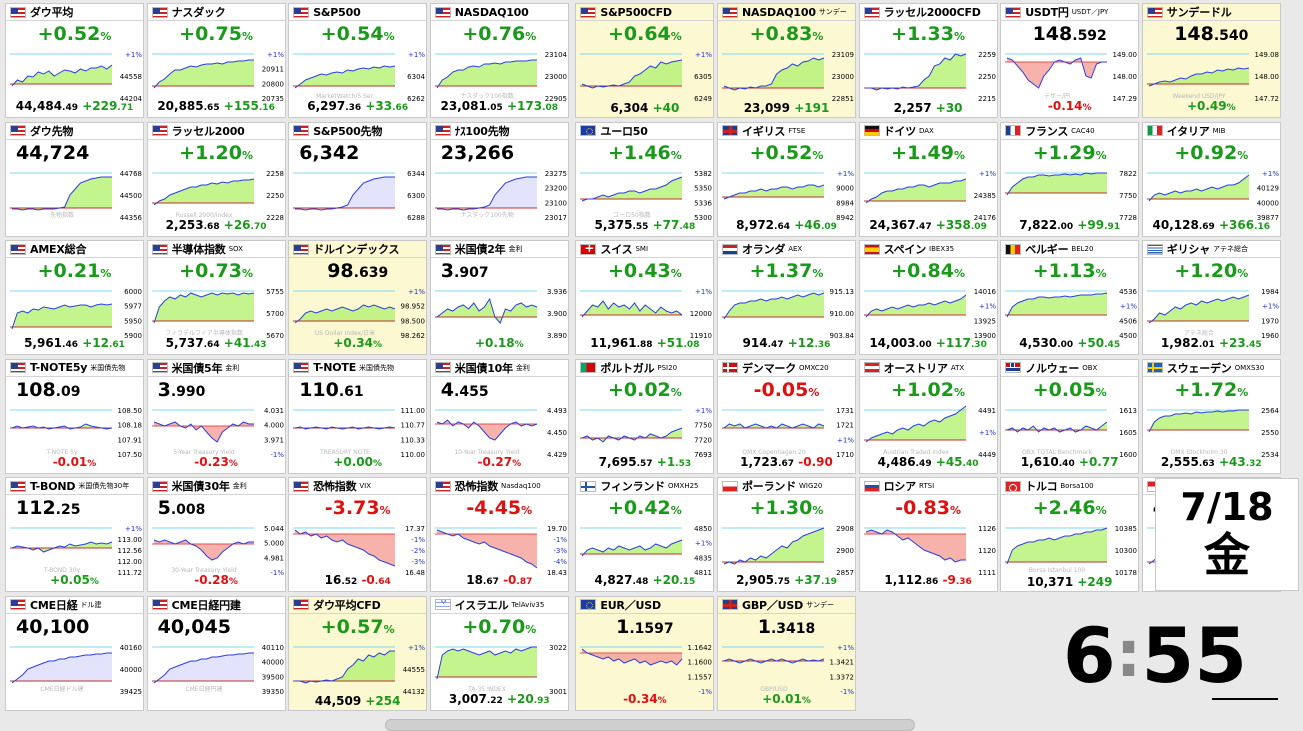  I want to click on axis-tick-label: 148.00, so click(1266, 77).